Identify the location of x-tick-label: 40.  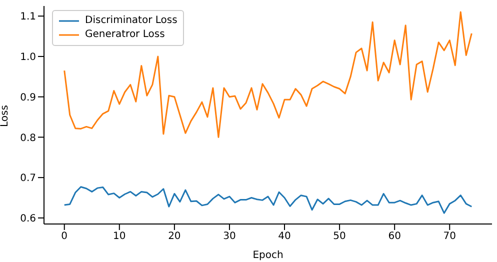
(284, 236).